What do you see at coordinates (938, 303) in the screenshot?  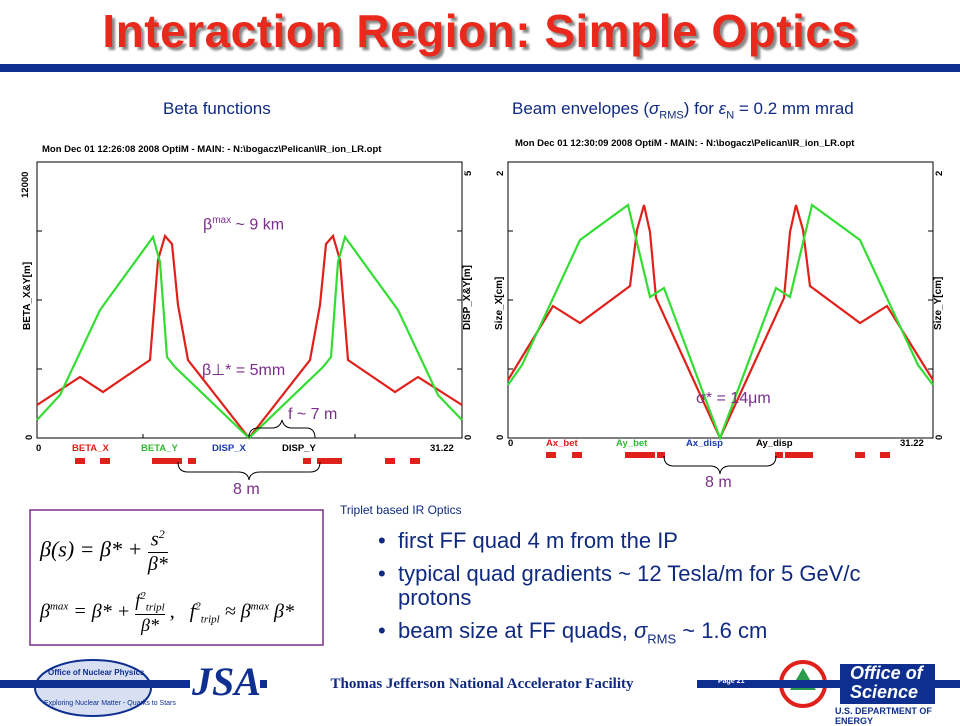 I see `right-y2-label: Size_Y[cm]` at bounding box center [938, 303].